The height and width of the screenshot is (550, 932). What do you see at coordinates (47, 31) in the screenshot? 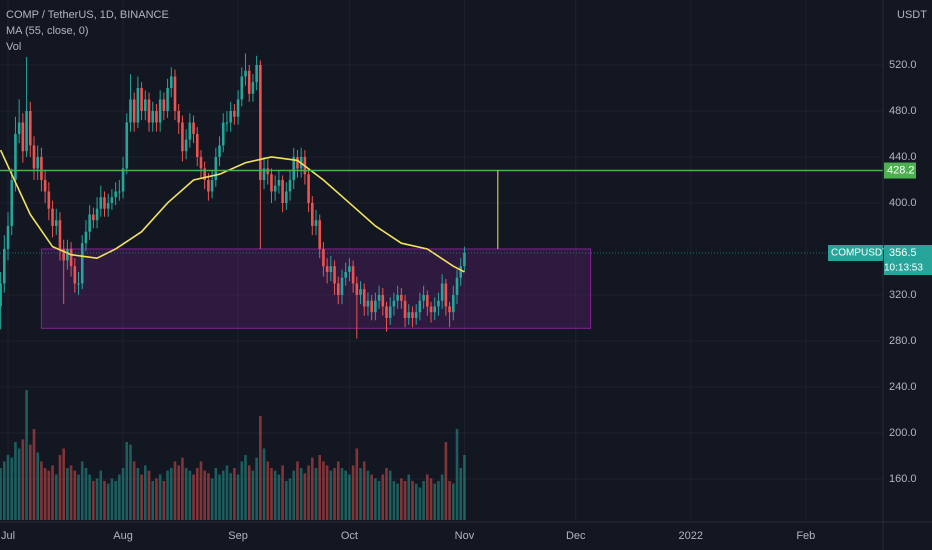
I see `indicator-label: MA (55, close, 0)` at bounding box center [47, 31].